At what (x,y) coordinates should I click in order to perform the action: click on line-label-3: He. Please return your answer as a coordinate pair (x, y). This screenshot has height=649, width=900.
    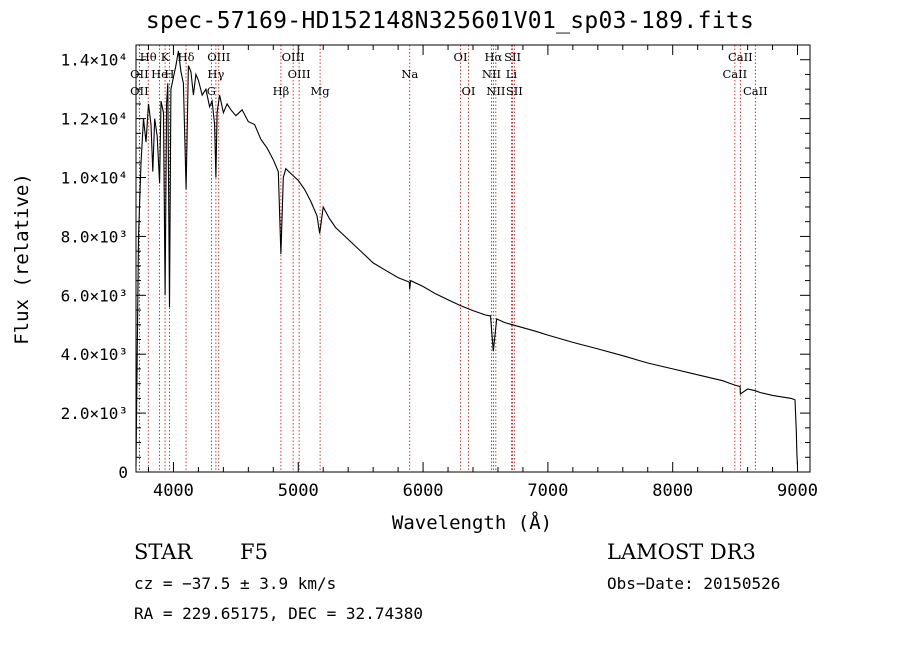
    Looking at the image, I should click on (159, 74).